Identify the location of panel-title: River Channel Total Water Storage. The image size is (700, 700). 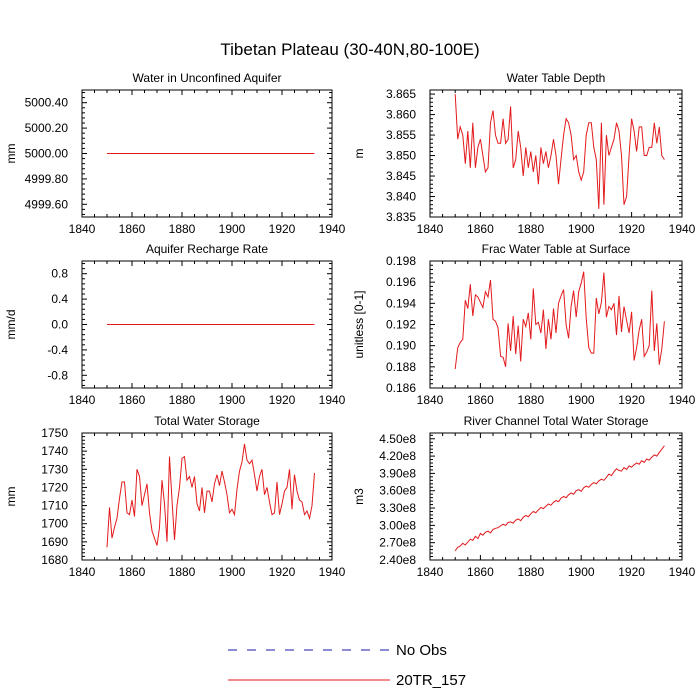
(556, 421).